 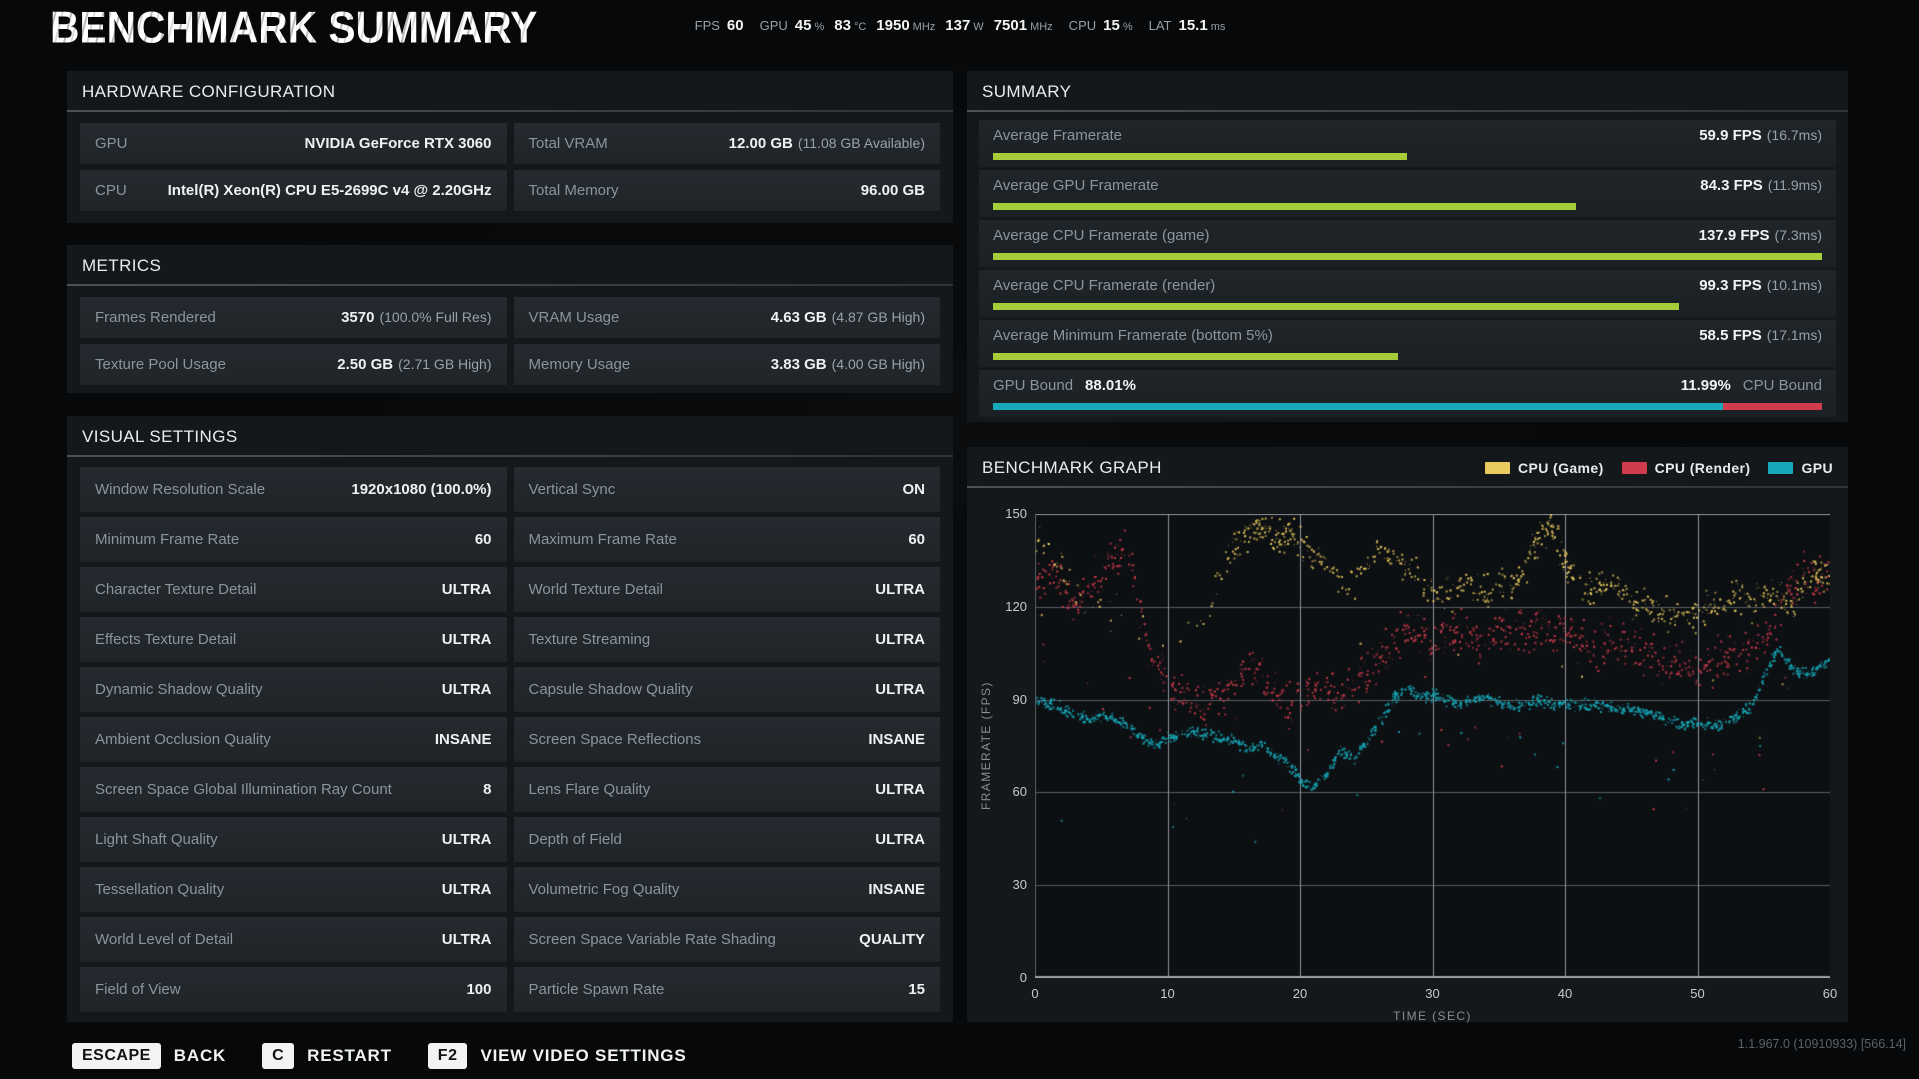 I want to click on metric-row-value-sub: (4.87 GB High), so click(x=878, y=317).